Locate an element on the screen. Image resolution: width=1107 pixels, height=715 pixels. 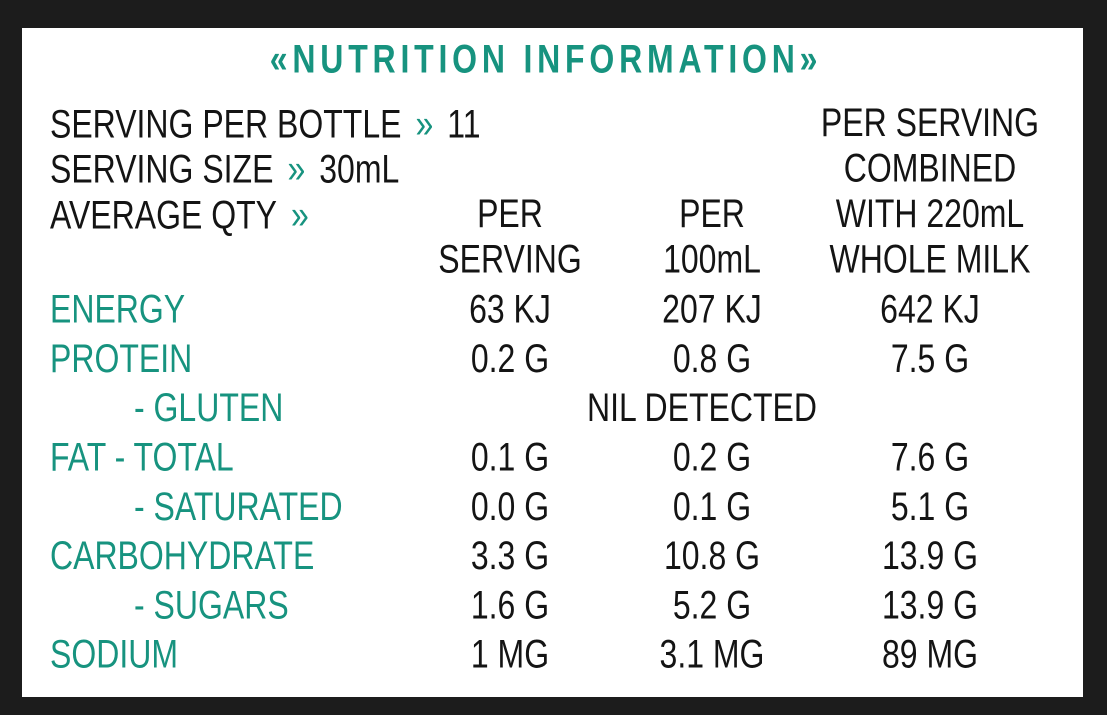
row-label: - SUGARS is located at coordinates (211, 604).